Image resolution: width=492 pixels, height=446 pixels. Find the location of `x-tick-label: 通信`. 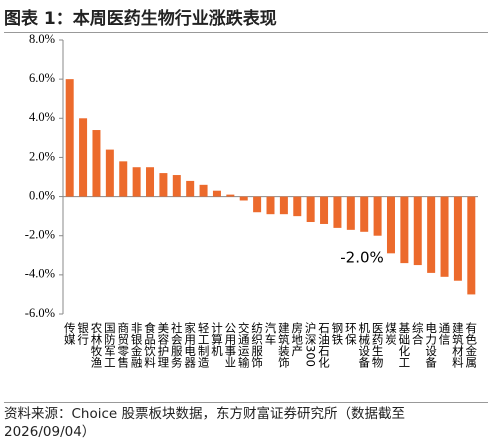

x-tick-label: 通信 is located at coordinates (445, 334).